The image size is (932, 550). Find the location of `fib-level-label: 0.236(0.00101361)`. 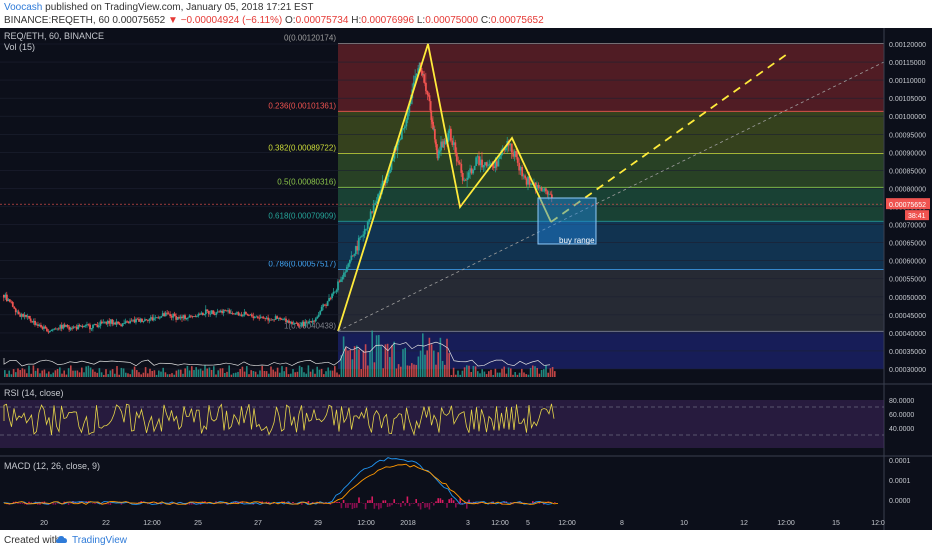

fib-level-label: 0.236(0.00101361) is located at coordinates (302, 105).